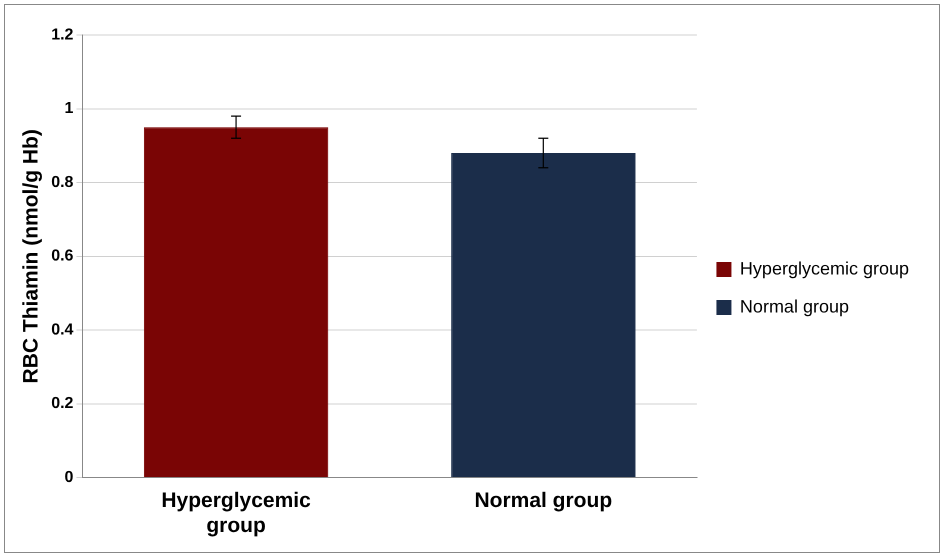 The image size is (944, 557). What do you see at coordinates (62, 182) in the screenshot?
I see `y-tick-label: 0.8` at bounding box center [62, 182].